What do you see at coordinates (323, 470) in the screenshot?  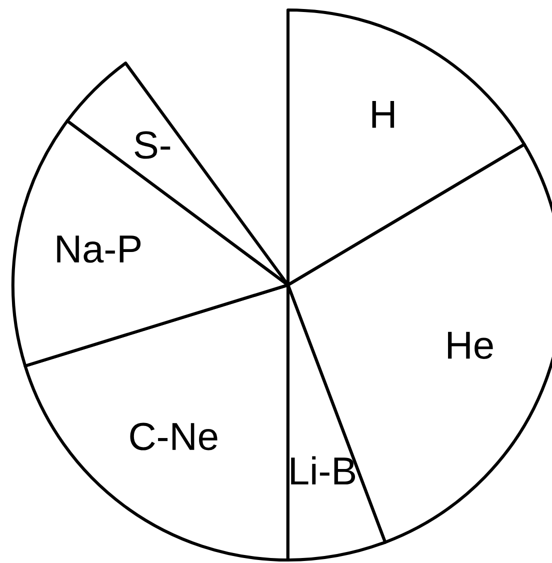 I see `slice-label: Li-B` at bounding box center [323, 470].